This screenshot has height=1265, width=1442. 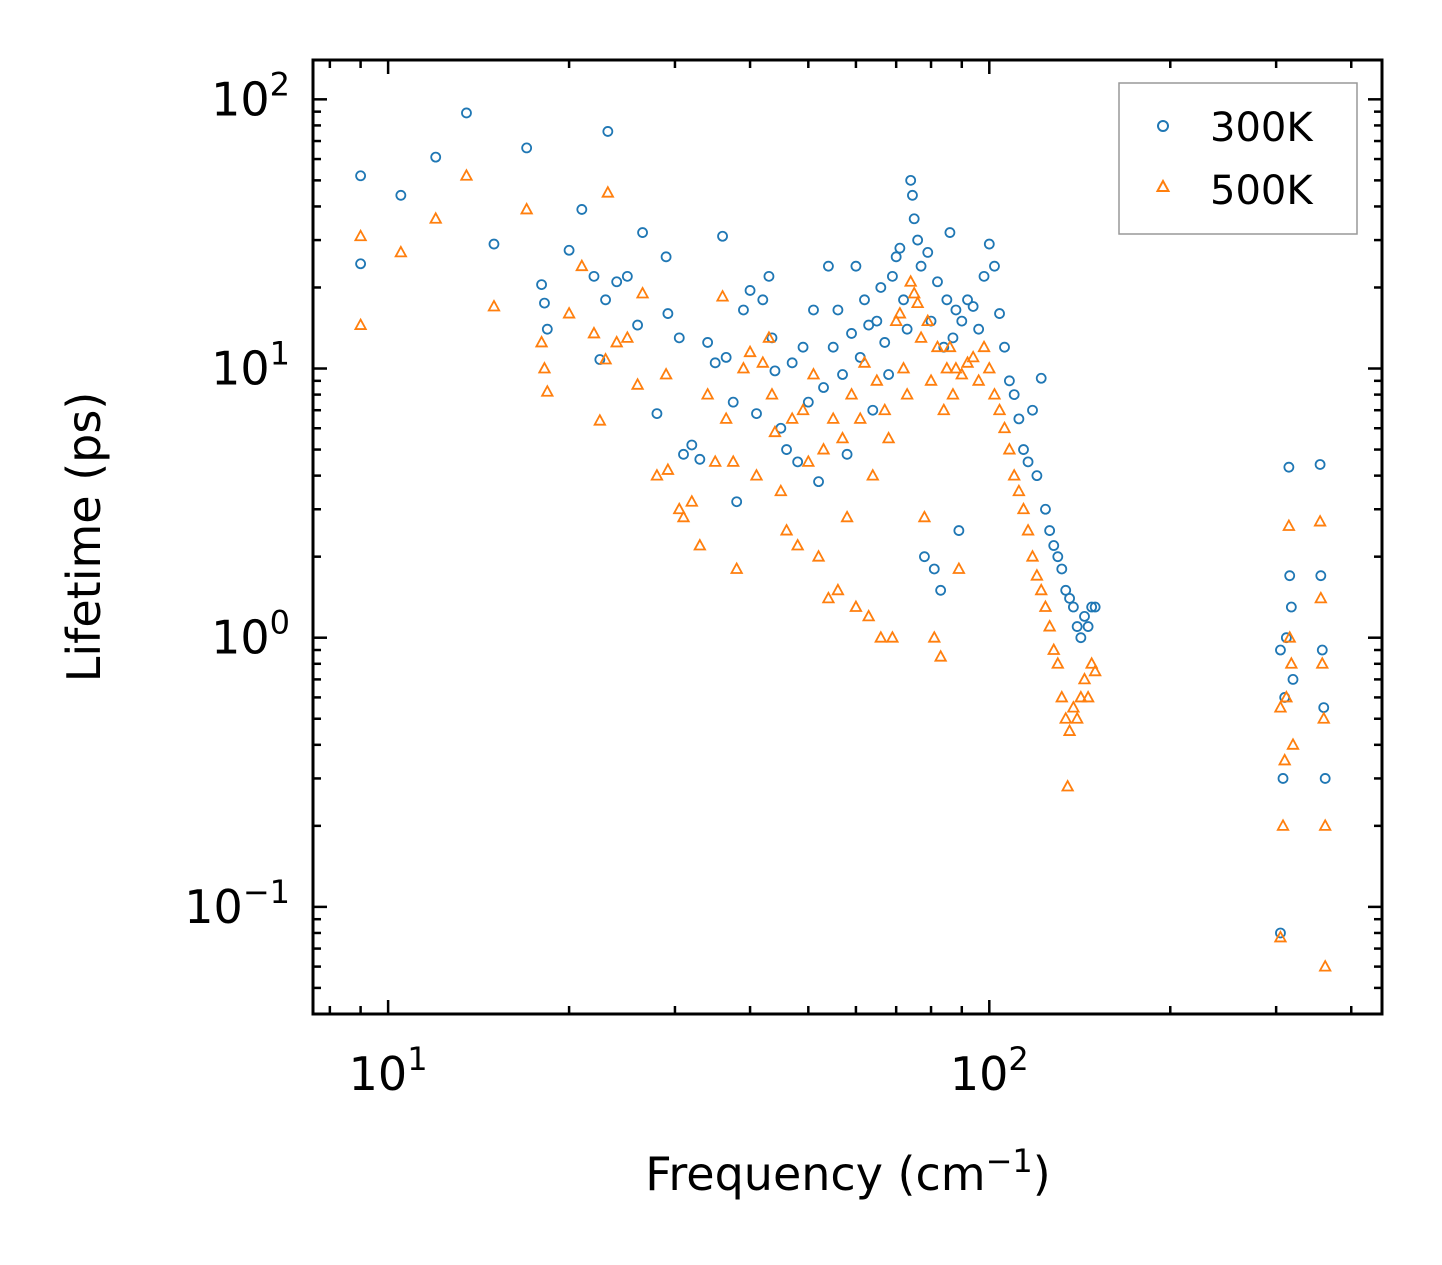 What do you see at coordinates (250, 634) in the screenshot?
I see `y-tick-label: 10⁰` at bounding box center [250, 634].